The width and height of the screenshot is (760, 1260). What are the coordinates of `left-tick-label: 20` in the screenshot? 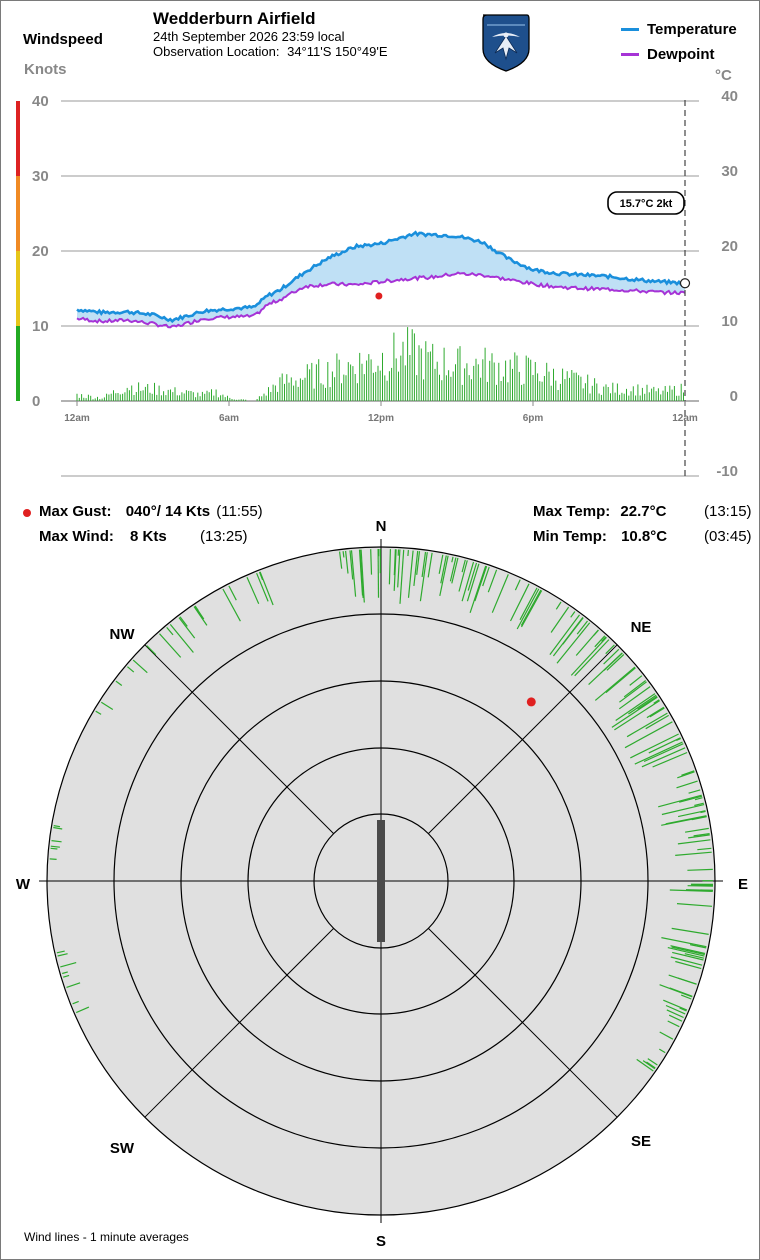 It's located at (40, 251).